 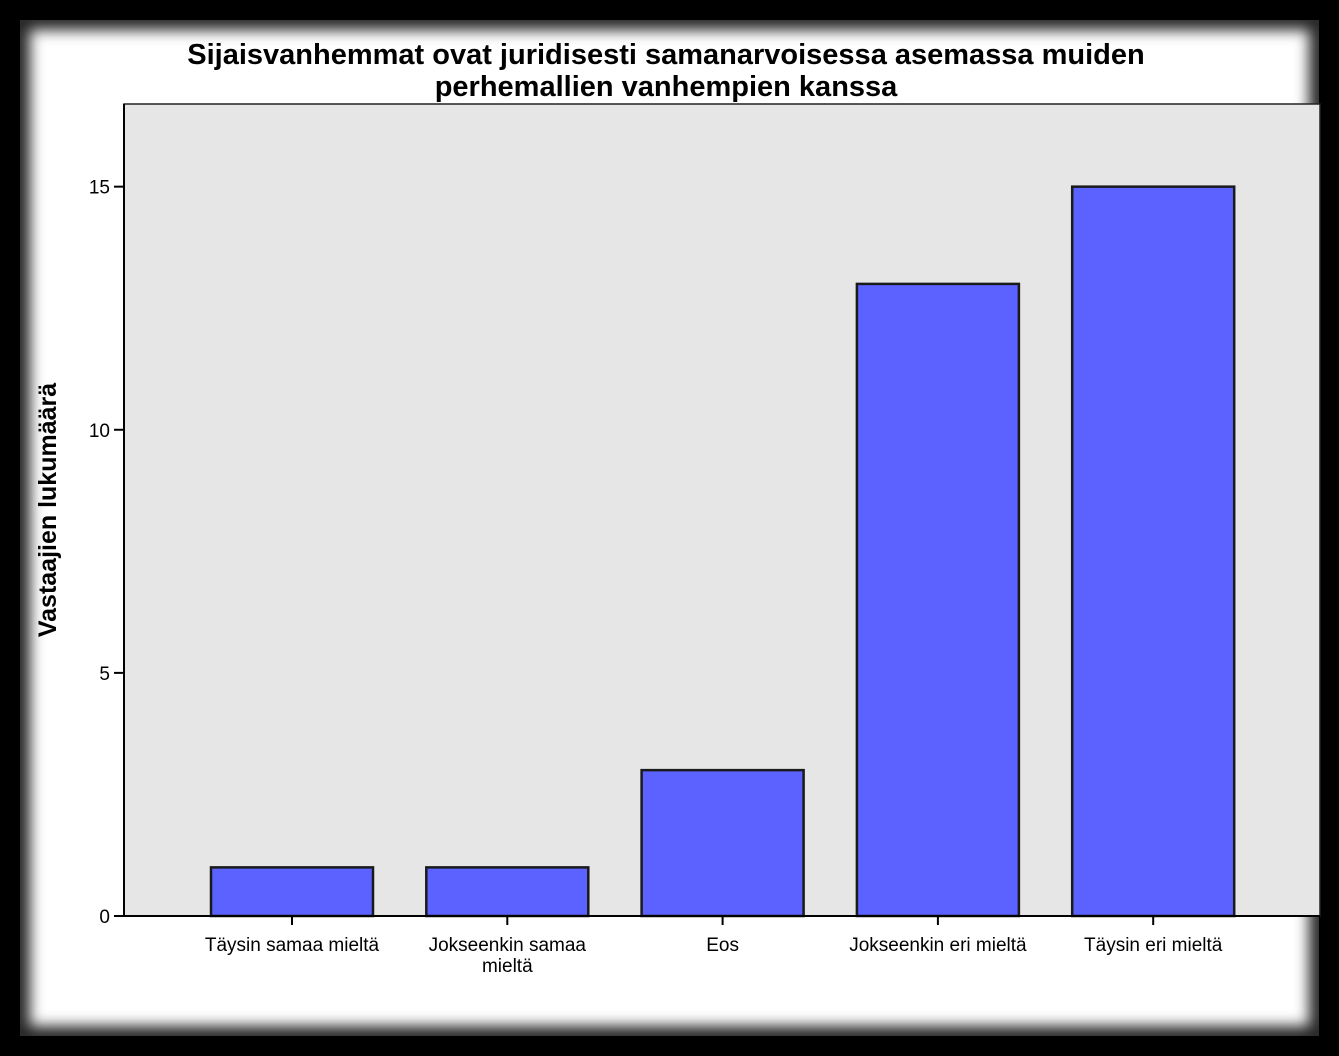 I want to click on chart-title-line: perhemallien vanhempien kanssa, so click(x=666, y=87).